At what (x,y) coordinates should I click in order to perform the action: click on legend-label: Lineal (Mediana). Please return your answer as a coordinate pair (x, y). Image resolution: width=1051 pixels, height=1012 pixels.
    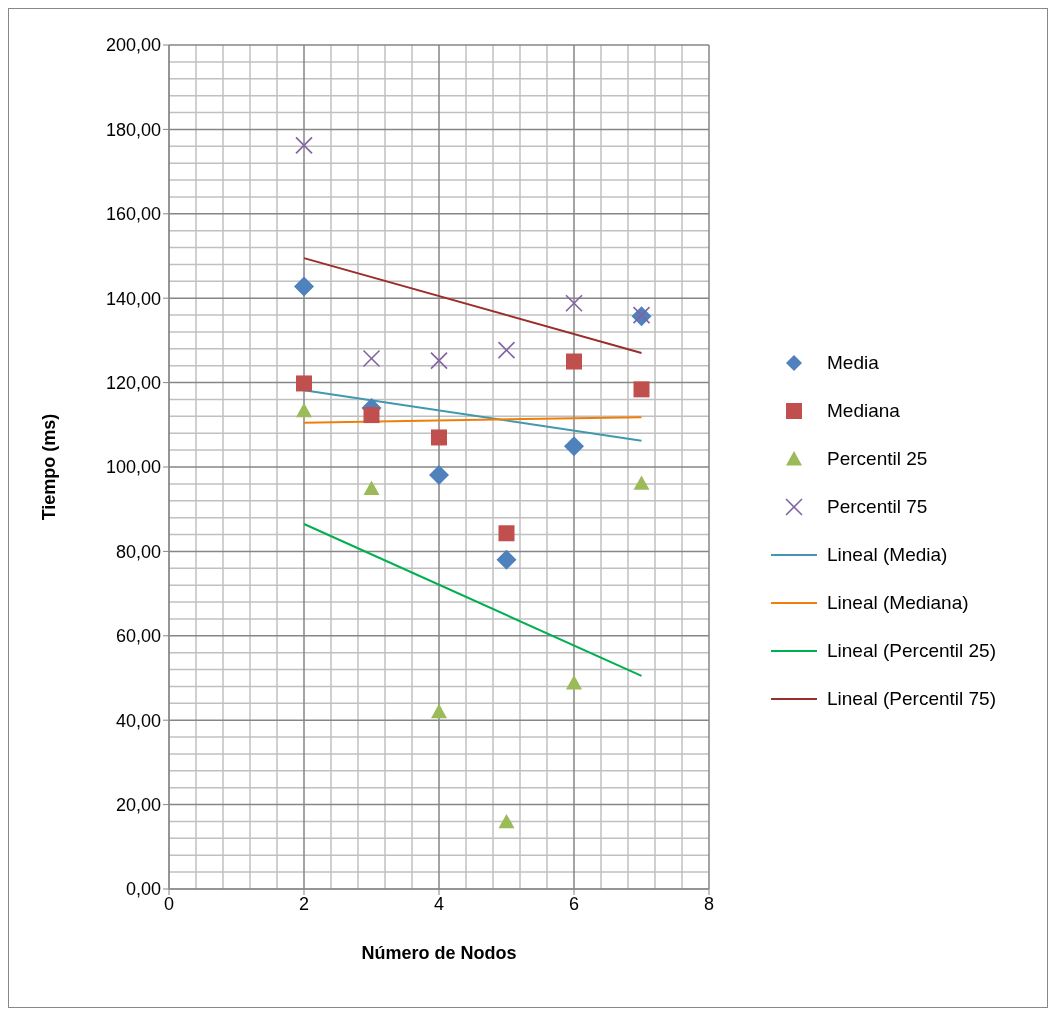
    Looking at the image, I should click on (898, 603).